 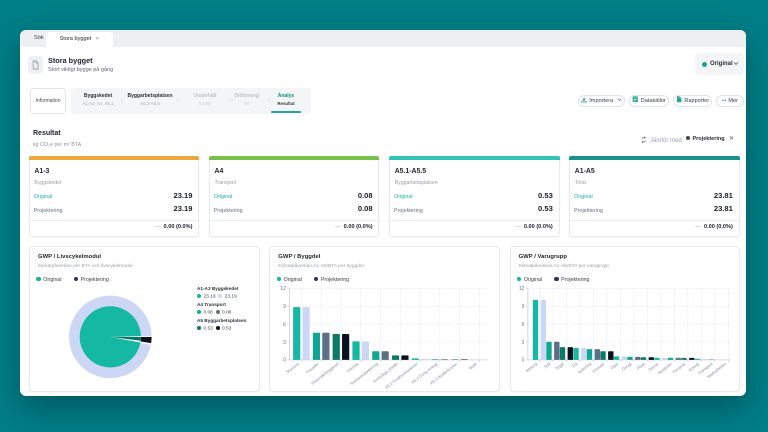 What do you see at coordinates (352, 367) in the screenshot?
I see `svg-text: Yttertak` at bounding box center [352, 367].